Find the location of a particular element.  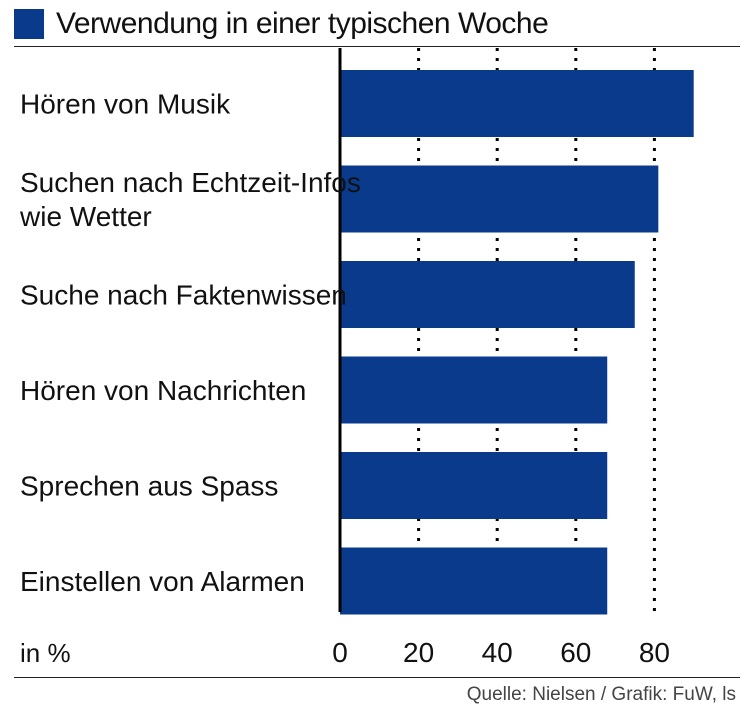

chart-title-bar: Verwendung in einer typischen Woche is located at coordinates (281, 24).